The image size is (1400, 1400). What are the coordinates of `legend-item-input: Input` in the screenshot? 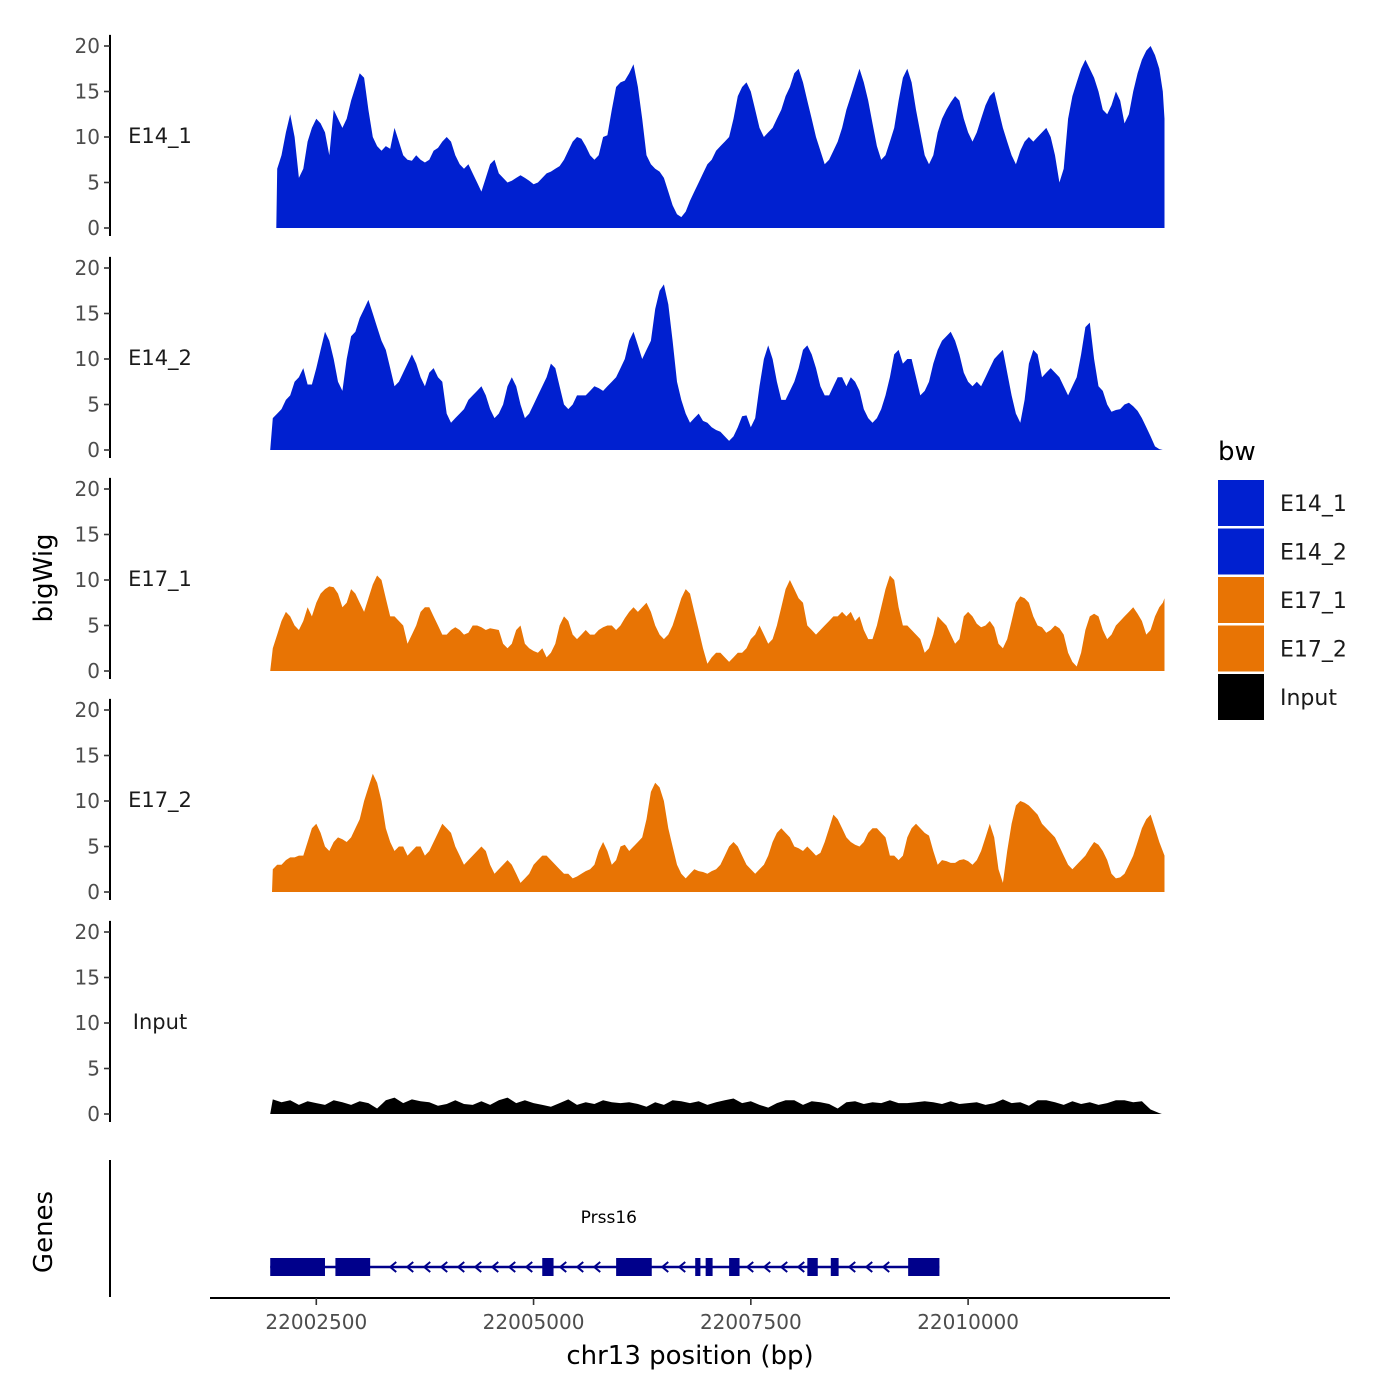 It's located at (1277, 697).